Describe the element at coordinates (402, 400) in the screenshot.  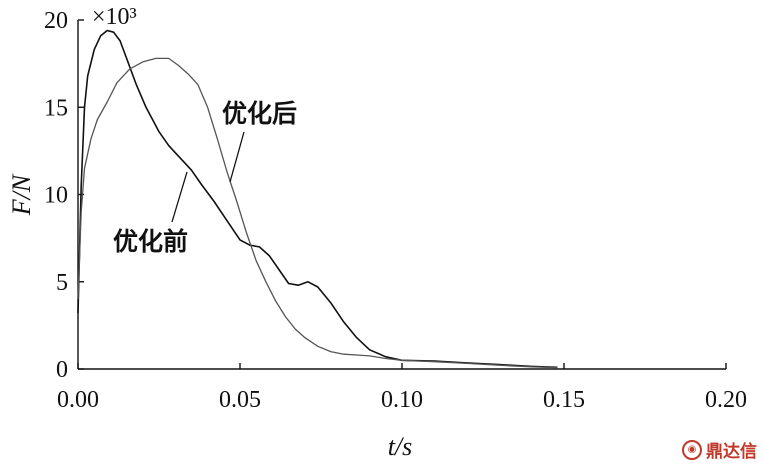
I see `x-tick-label: 0.10` at that location.